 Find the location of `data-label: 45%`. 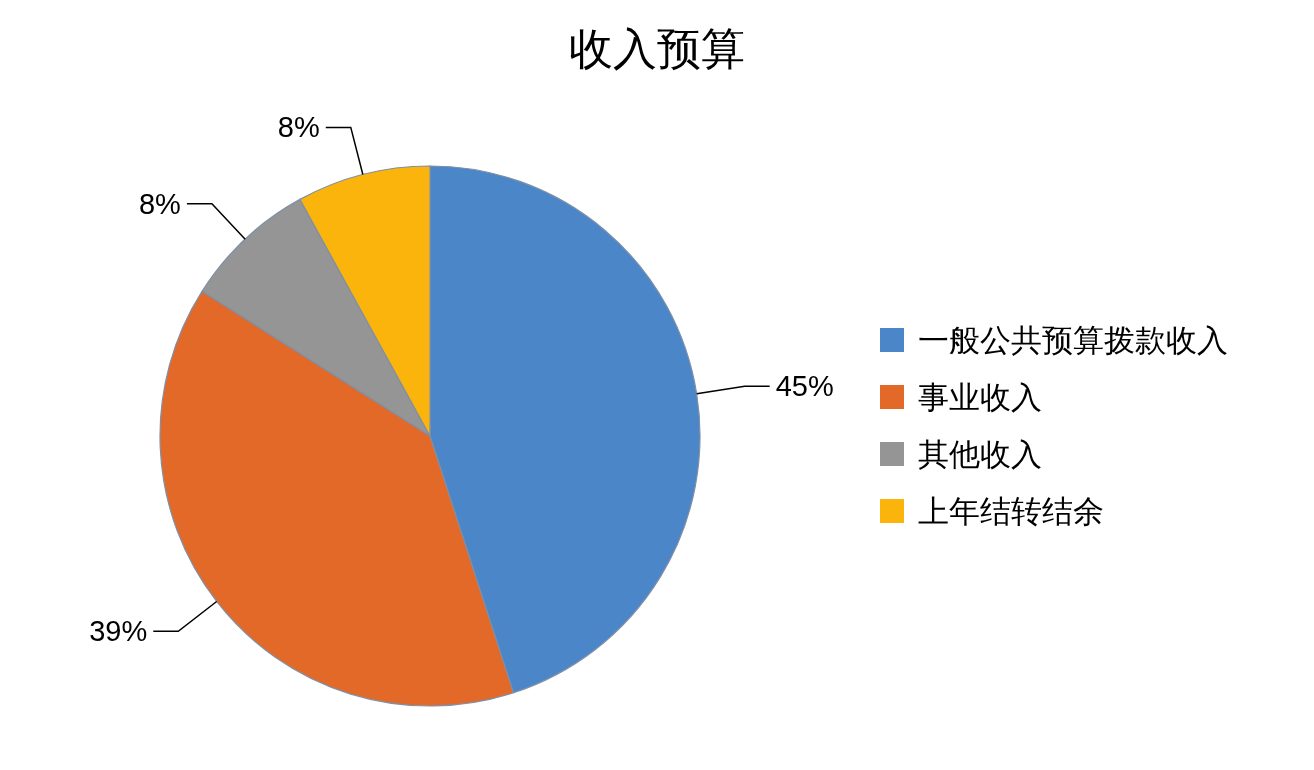

data-label: 45% is located at coordinates (804, 386).